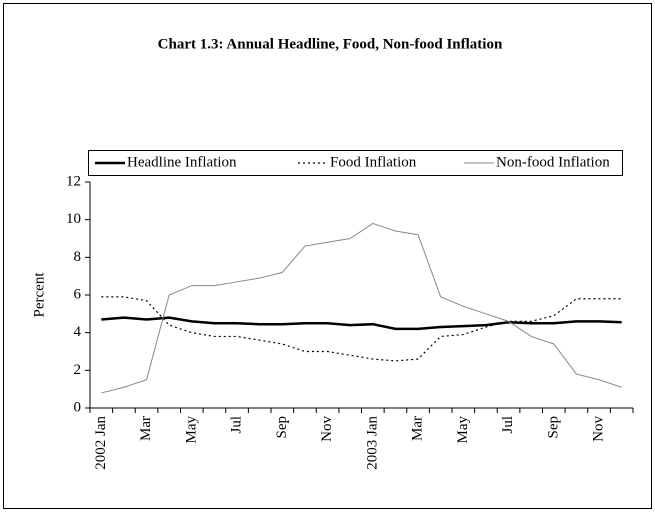  Describe the element at coordinates (101, 443) in the screenshot. I see `x-tick-label: 2002 Jan` at that location.